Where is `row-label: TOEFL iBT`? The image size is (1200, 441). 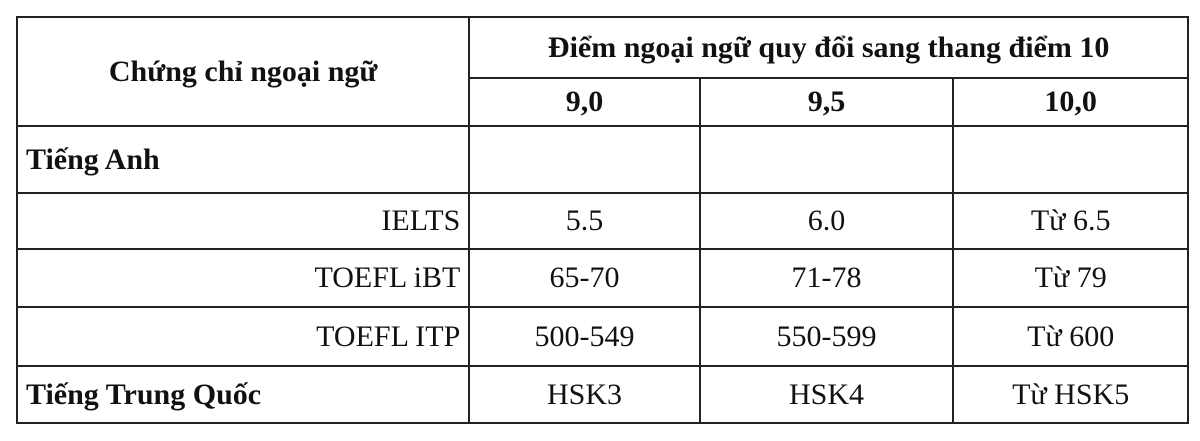
row-label: TOEFL iBT is located at coordinates (243, 278).